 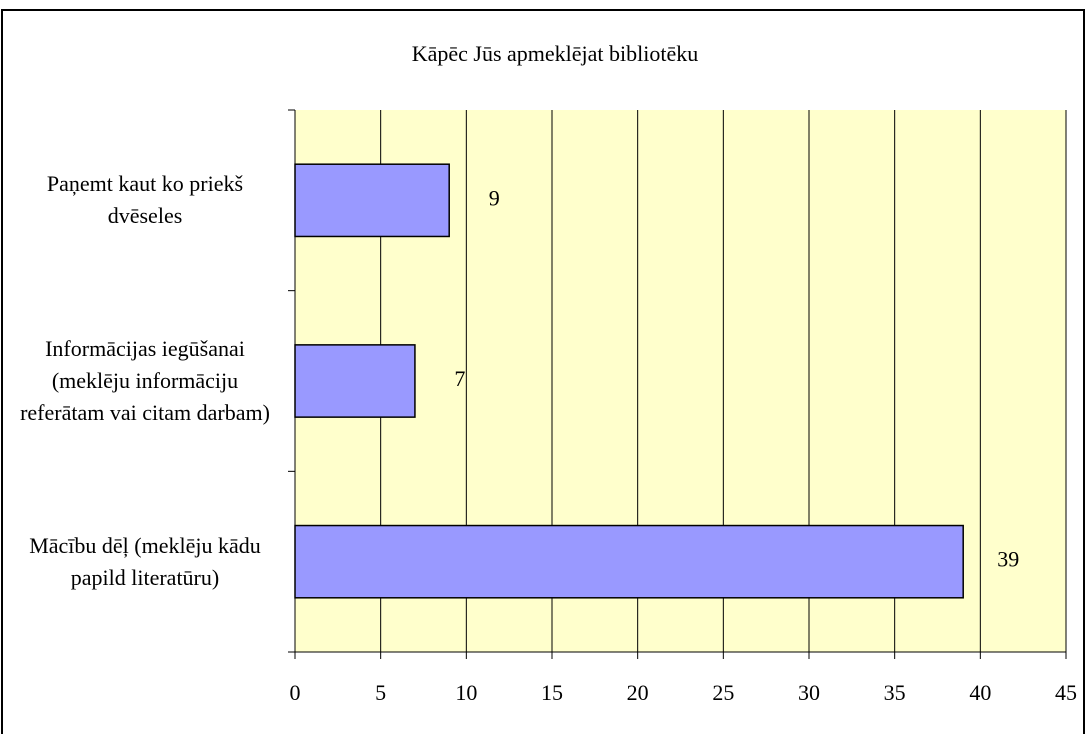 What do you see at coordinates (466, 692) in the screenshot?
I see `x-tick-label: 10` at bounding box center [466, 692].